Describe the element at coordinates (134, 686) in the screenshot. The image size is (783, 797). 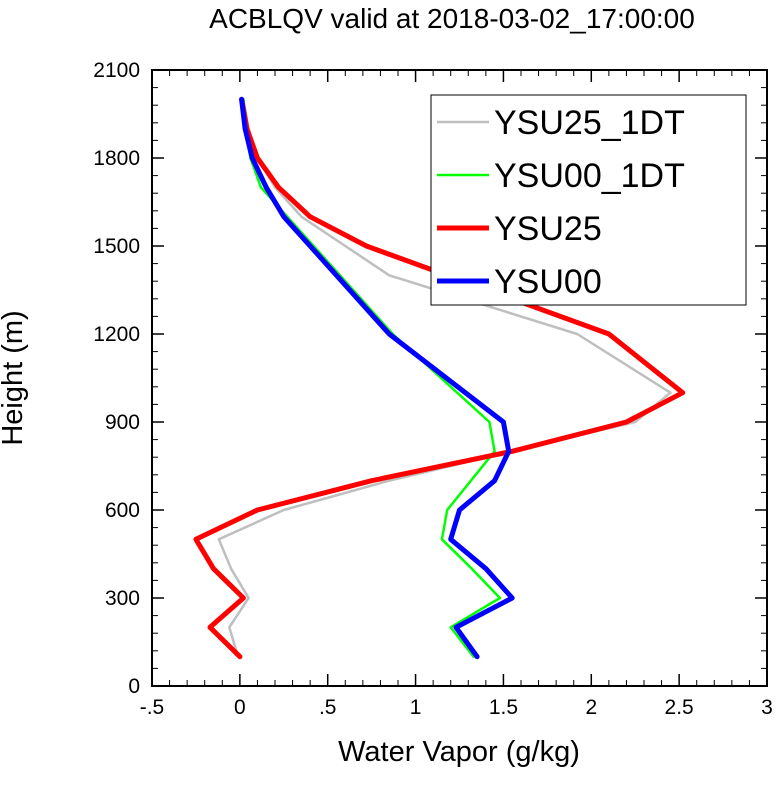
I see `y-tick-label: 0` at that location.